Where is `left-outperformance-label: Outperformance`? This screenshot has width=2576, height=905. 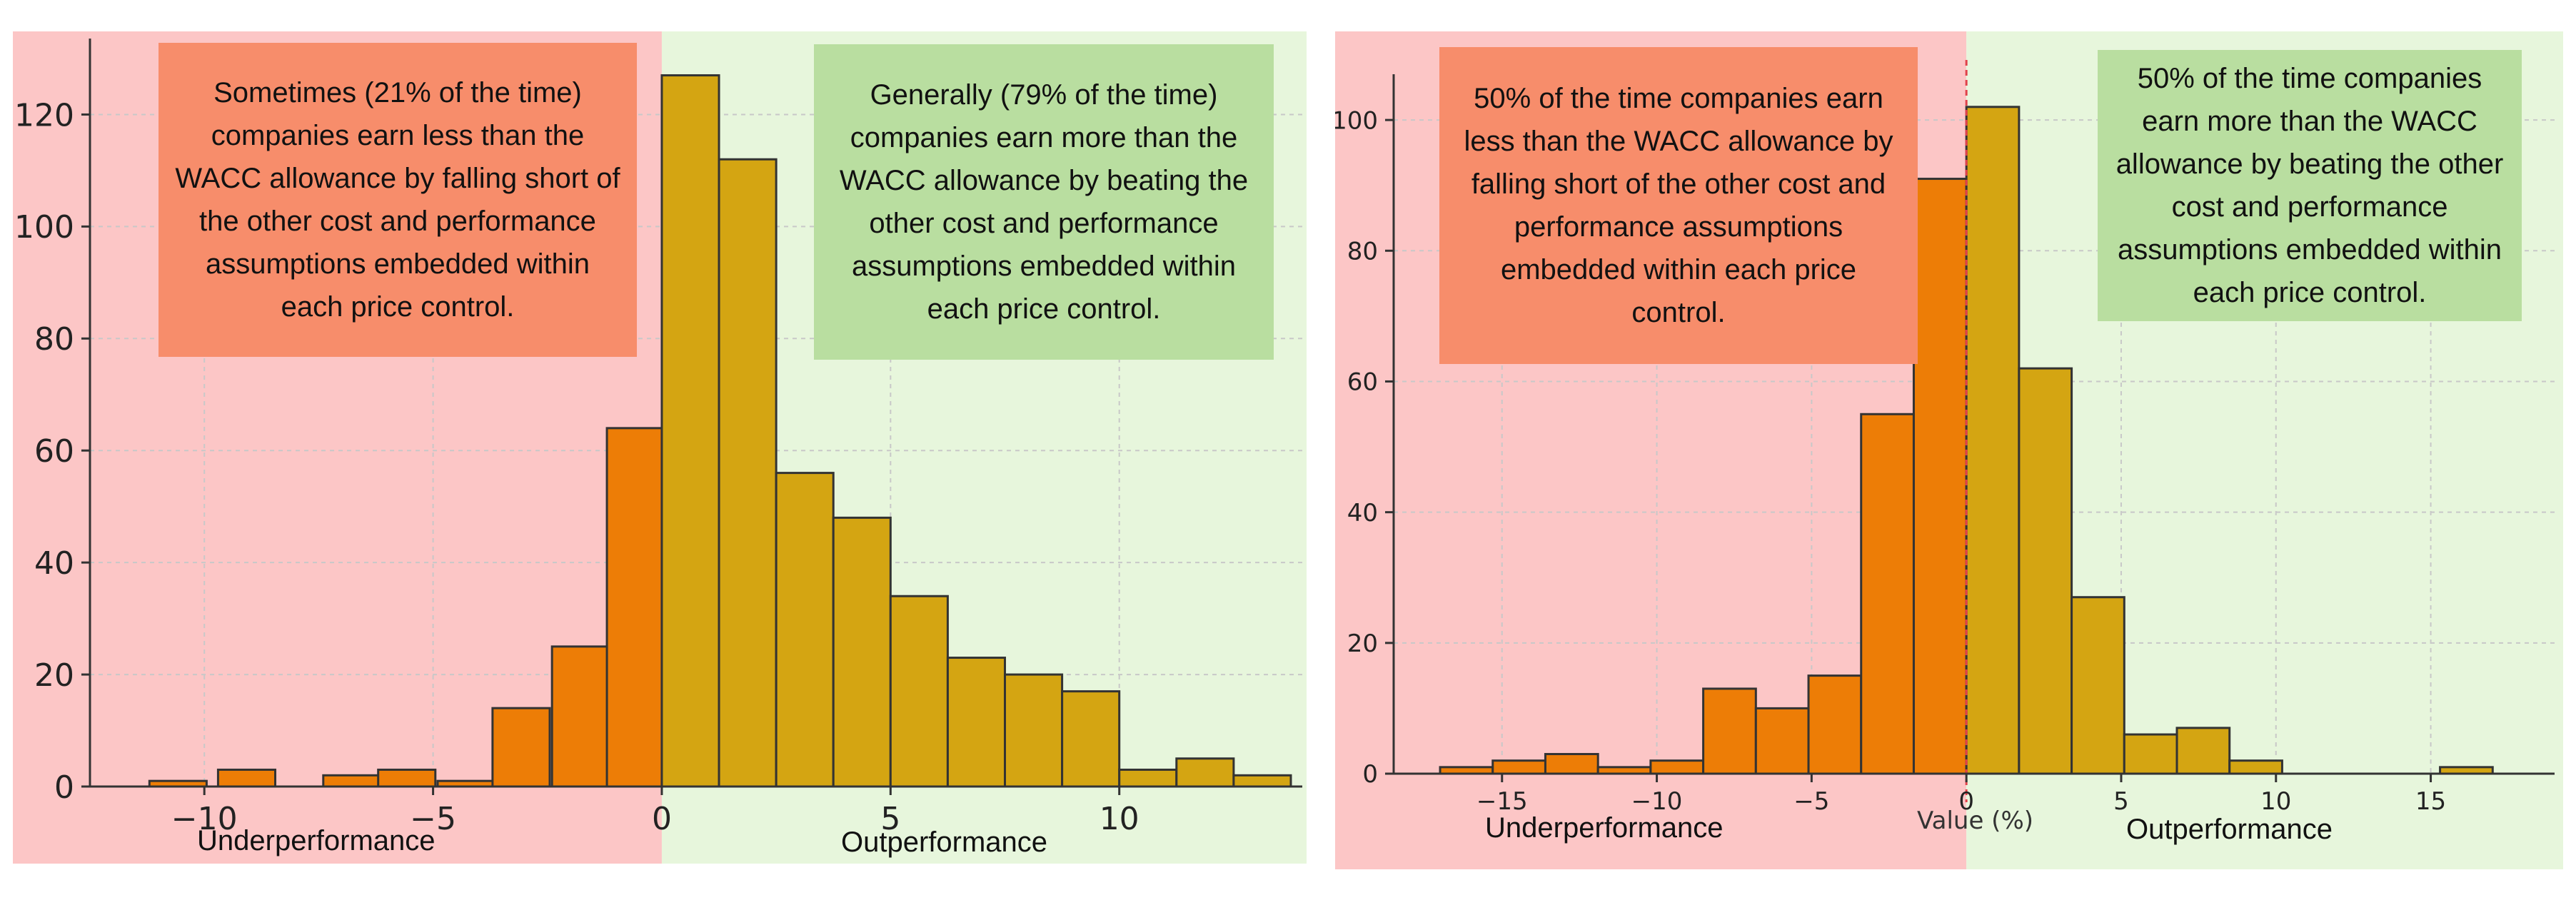
left-outperformance-label: Outperformance is located at coordinates (944, 842).